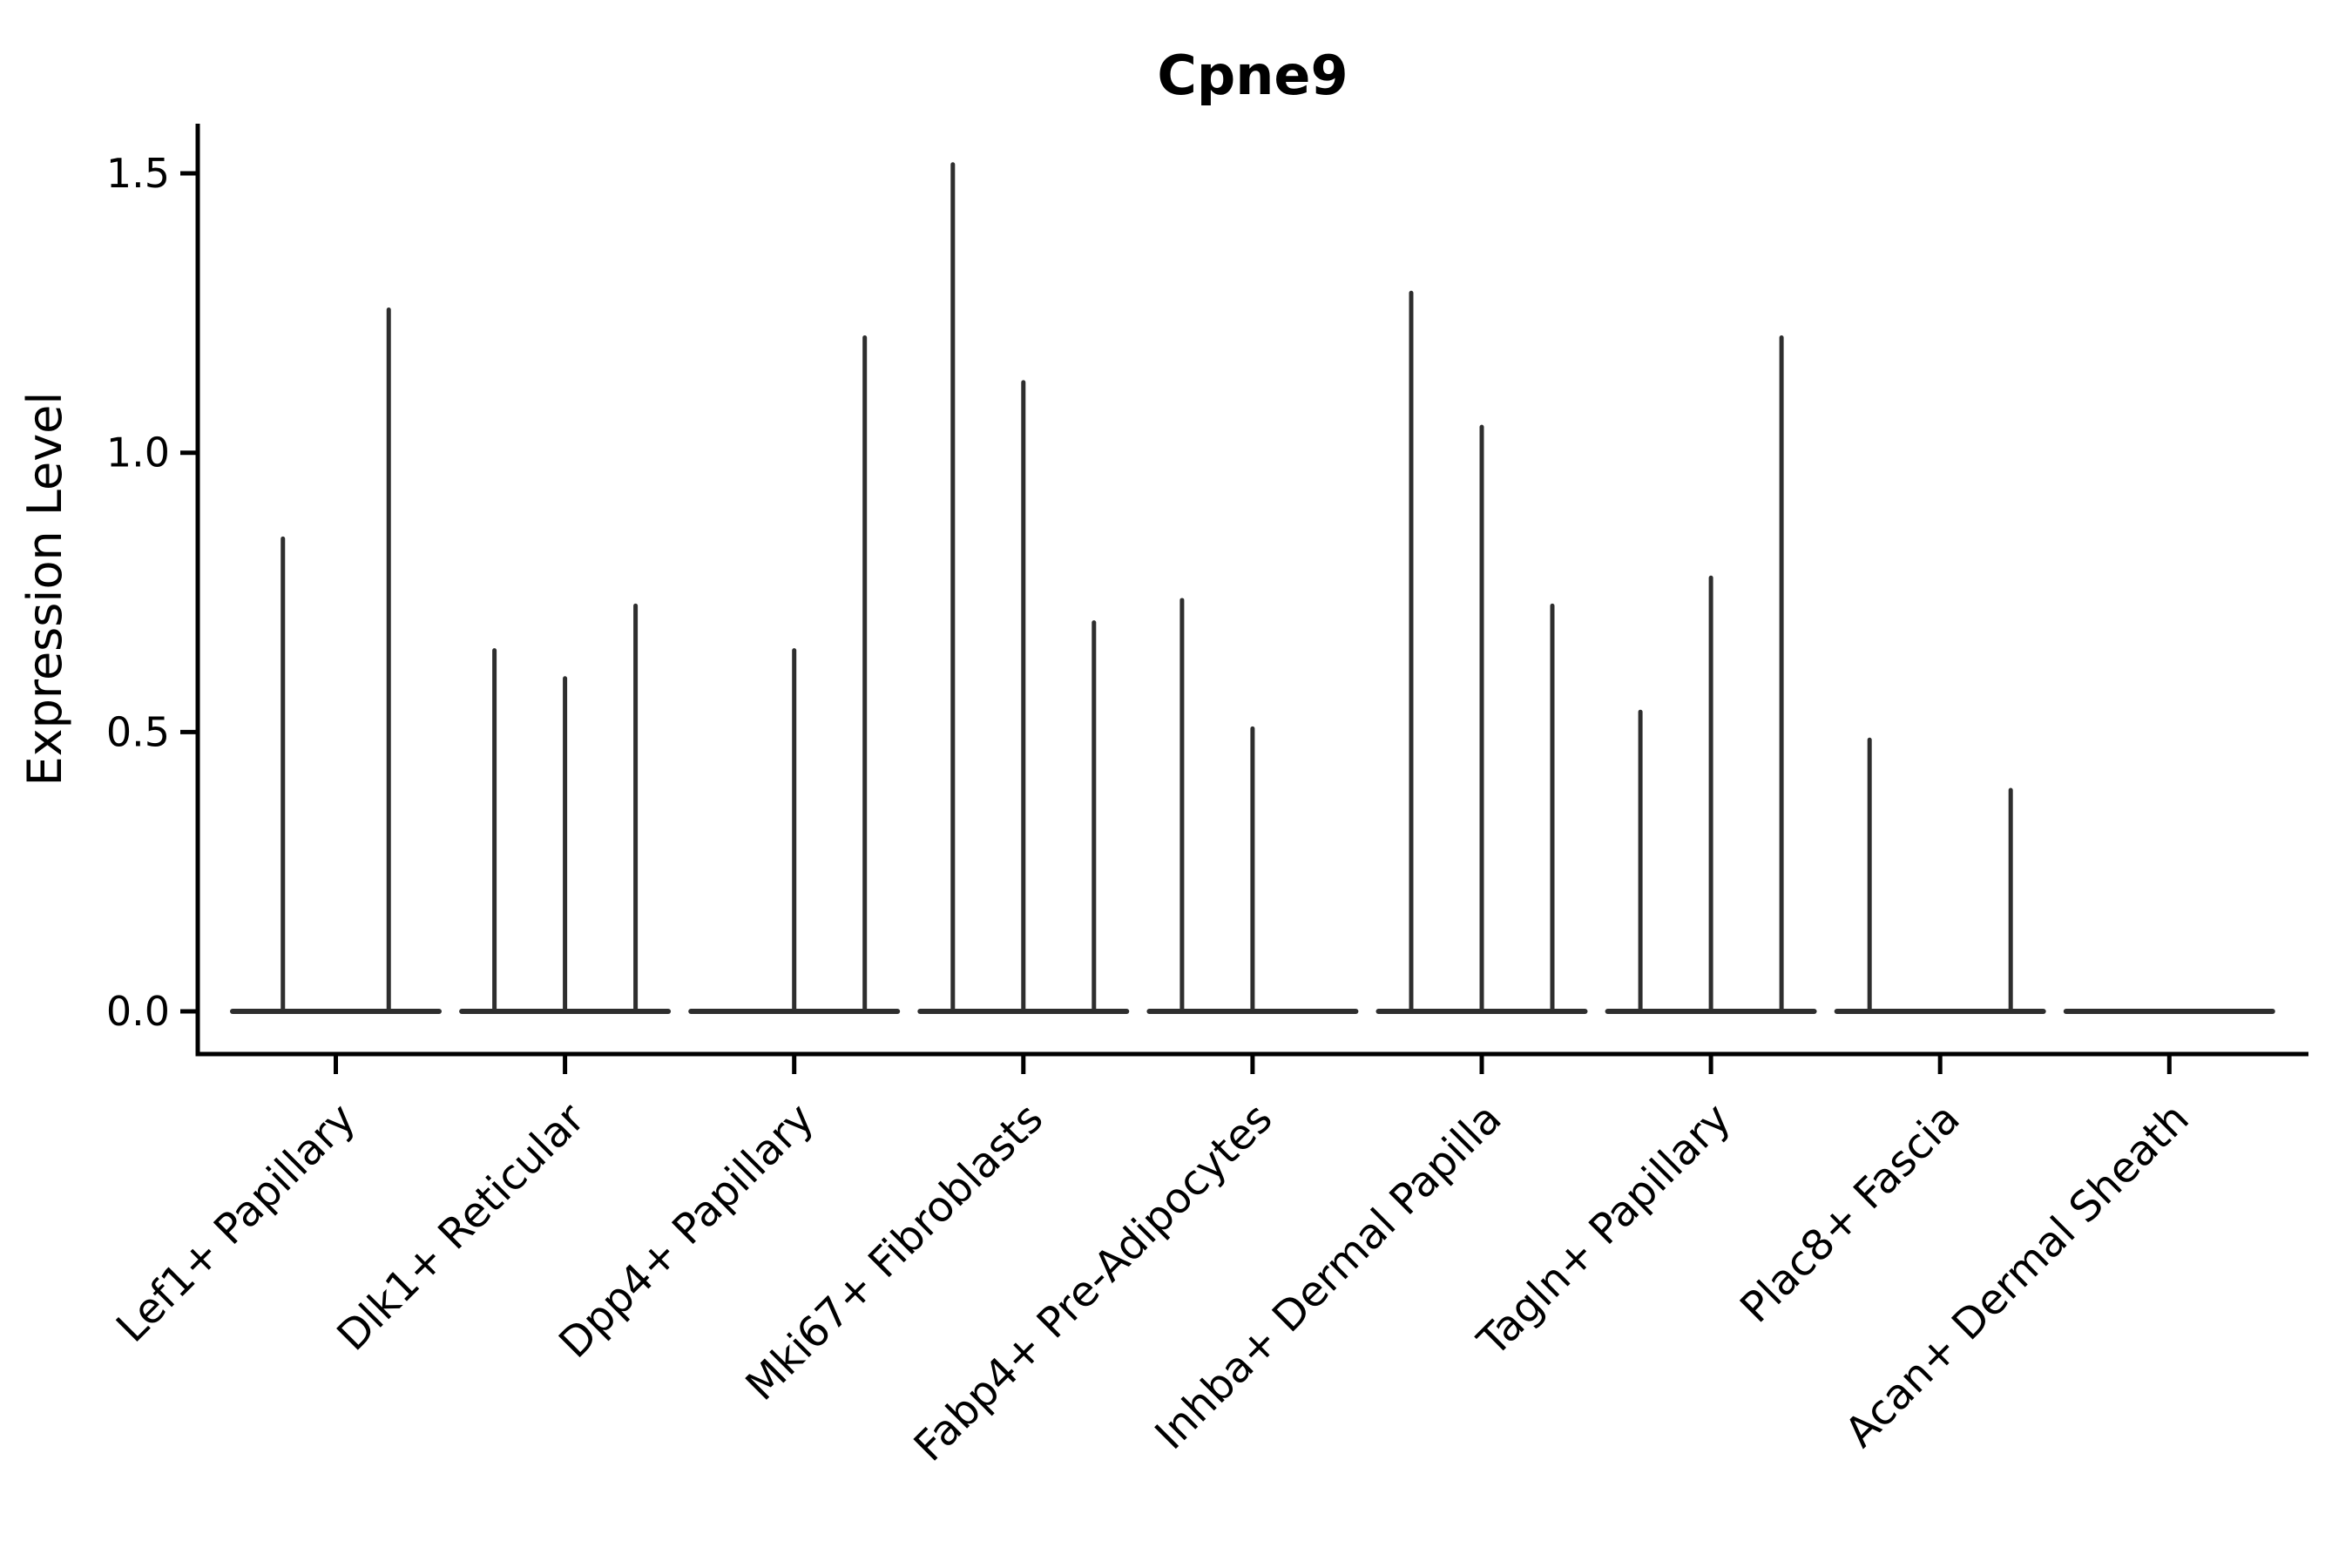 This screenshot has height=1568, width=2352. Describe the element at coordinates (461, 1227) in the screenshot. I see `x-tick-label: Dlk1+ Reticular` at that location.